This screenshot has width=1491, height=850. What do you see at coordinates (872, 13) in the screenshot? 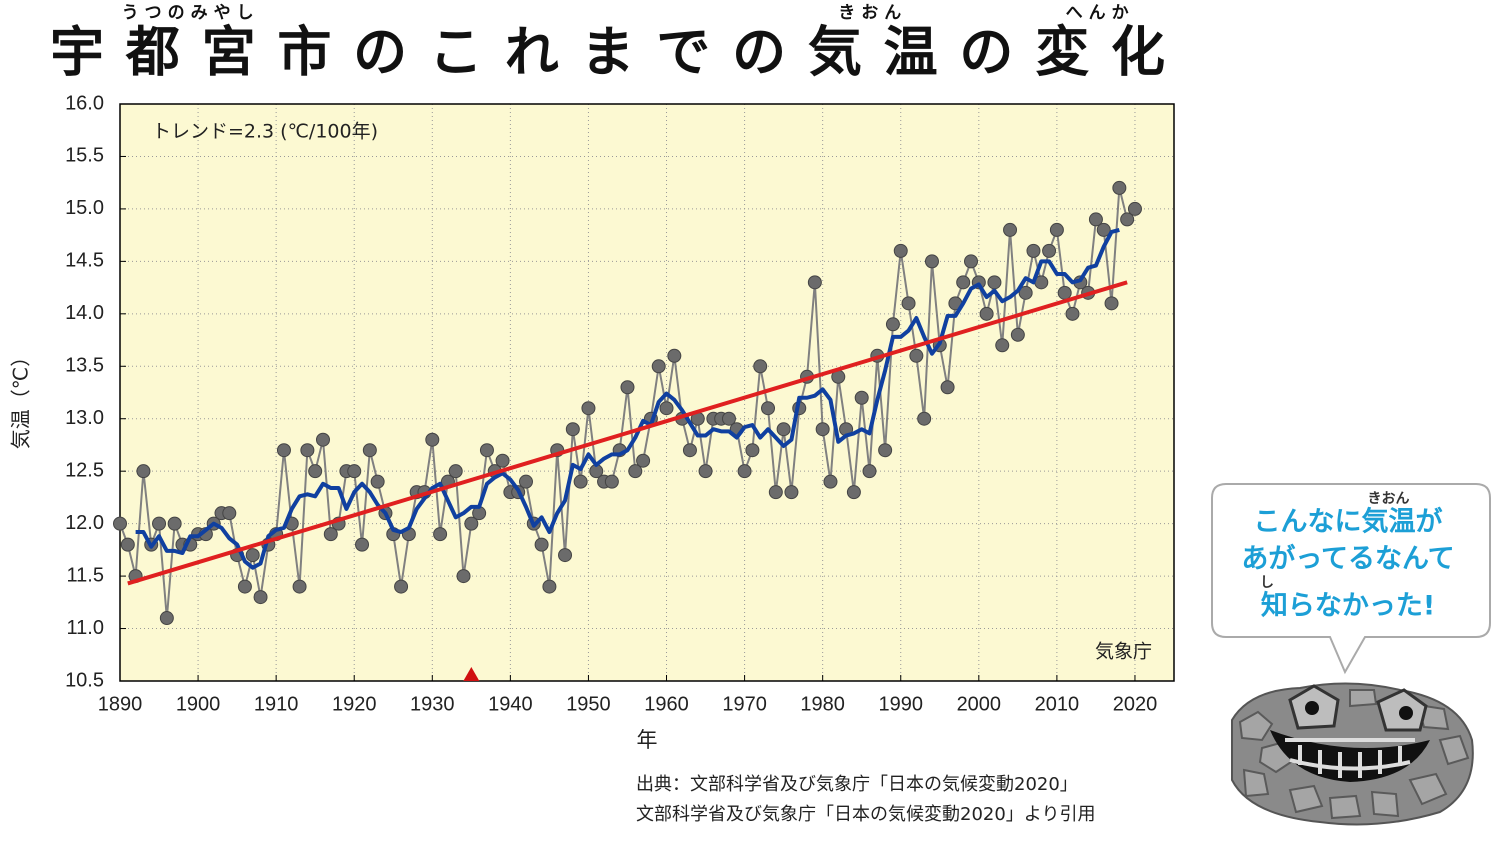
I see `title-ruby: きおん` at bounding box center [872, 13].